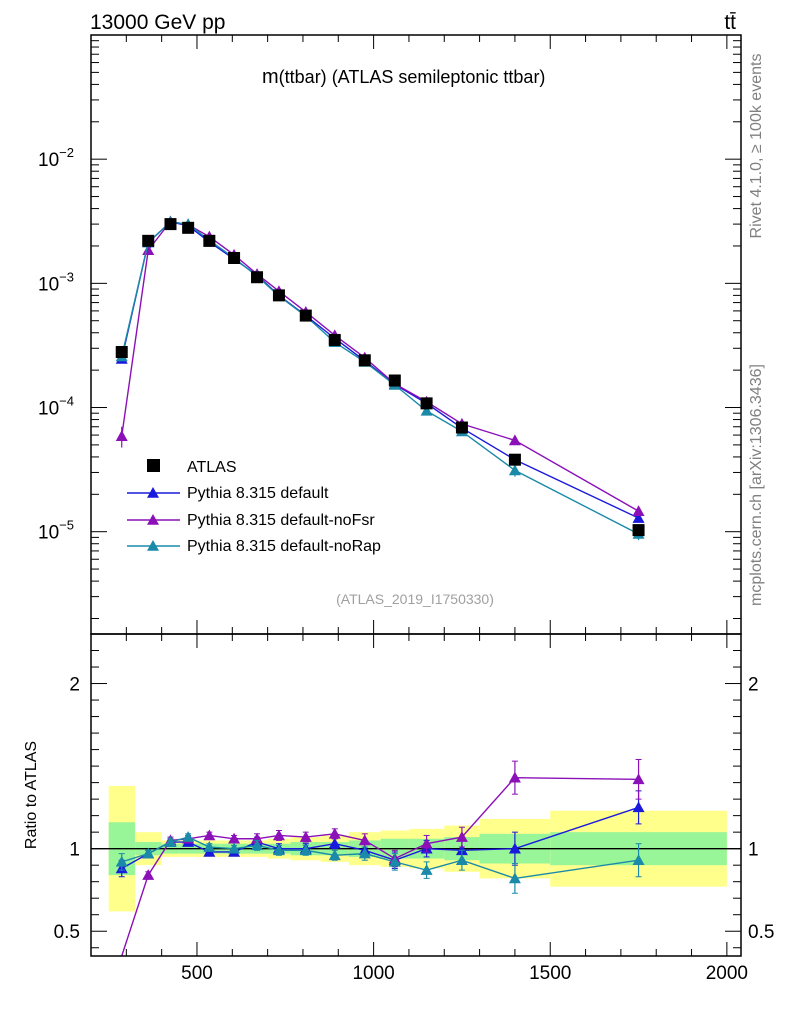 This screenshot has width=786, height=1024. What do you see at coordinates (157, 22) in the screenshot?
I see `energy-label: 13000 GeV pp` at bounding box center [157, 22].